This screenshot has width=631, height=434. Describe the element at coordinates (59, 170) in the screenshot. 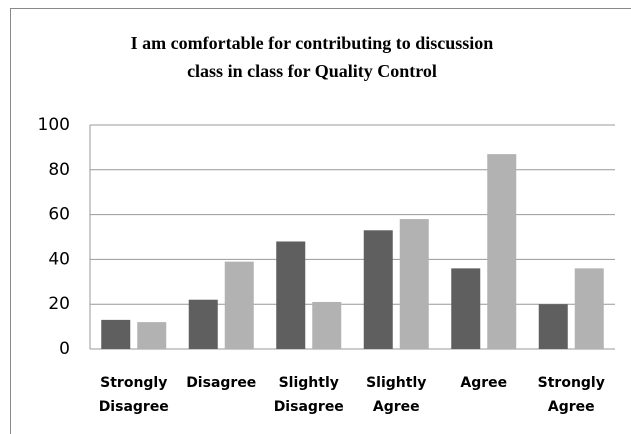

I see `y-tick-label: 80` at that location.